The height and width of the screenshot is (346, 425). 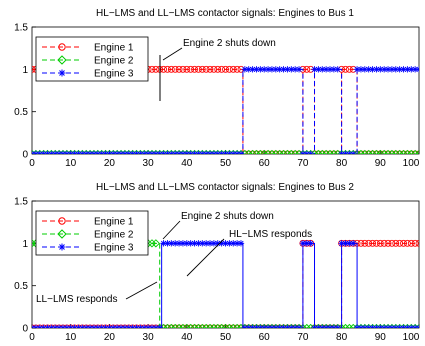 I want to click on x-tick-label: 40, so click(x=187, y=163).